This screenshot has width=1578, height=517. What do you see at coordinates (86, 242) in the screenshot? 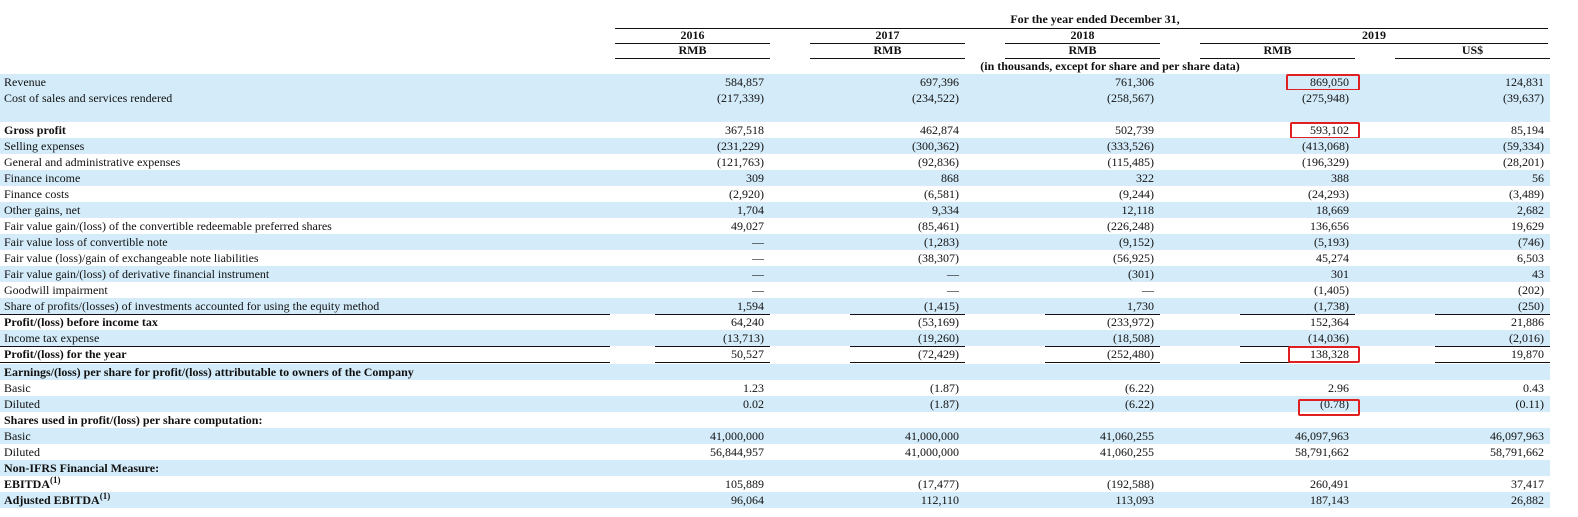
I see `row-label: Fair value loss of convertible note` at bounding box center [86, 242].